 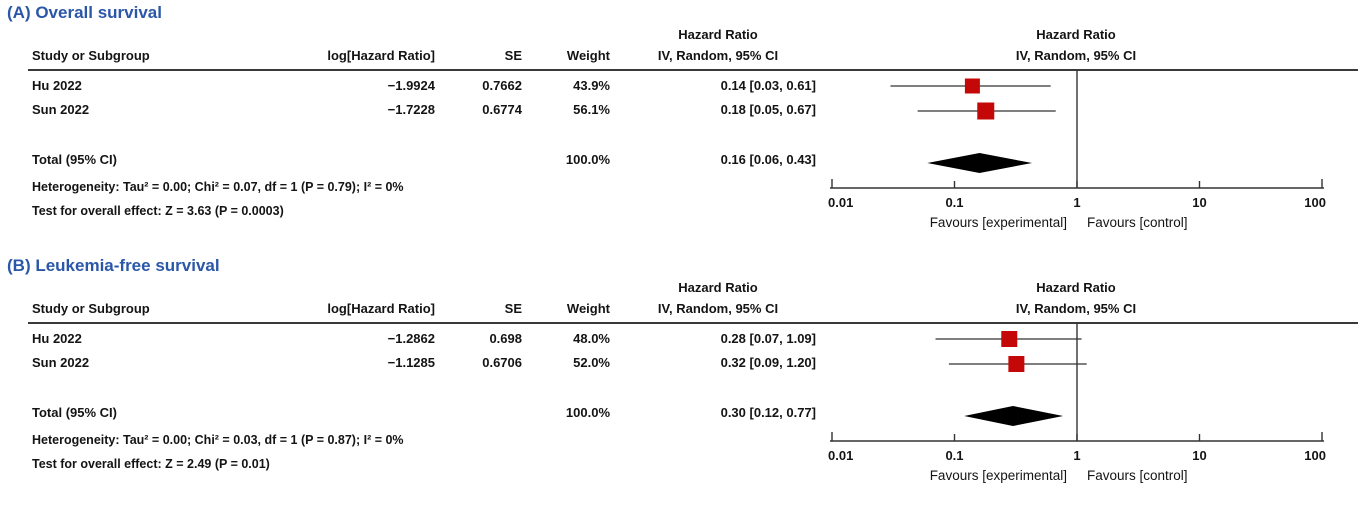 What do you see at coordinates (502, 109) in the screenshot?
I see `study-se: 0.6774` at bounding box center [502, 109].